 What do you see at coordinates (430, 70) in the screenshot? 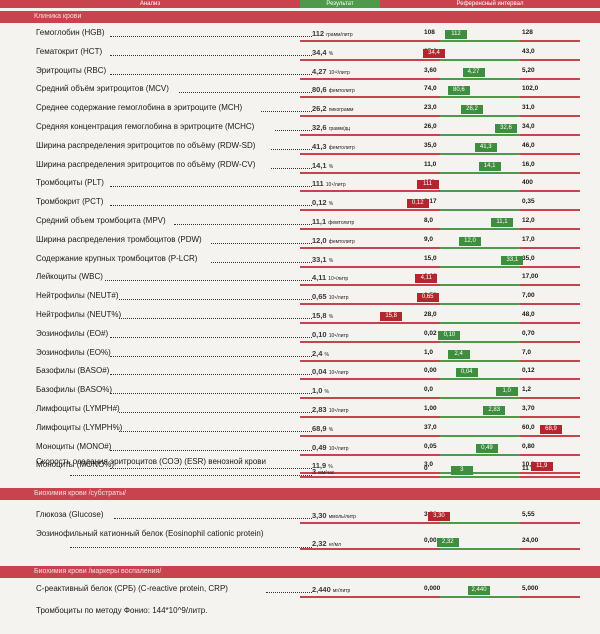
I see `ref-low: 3,60` at bounding box center [430, 70].